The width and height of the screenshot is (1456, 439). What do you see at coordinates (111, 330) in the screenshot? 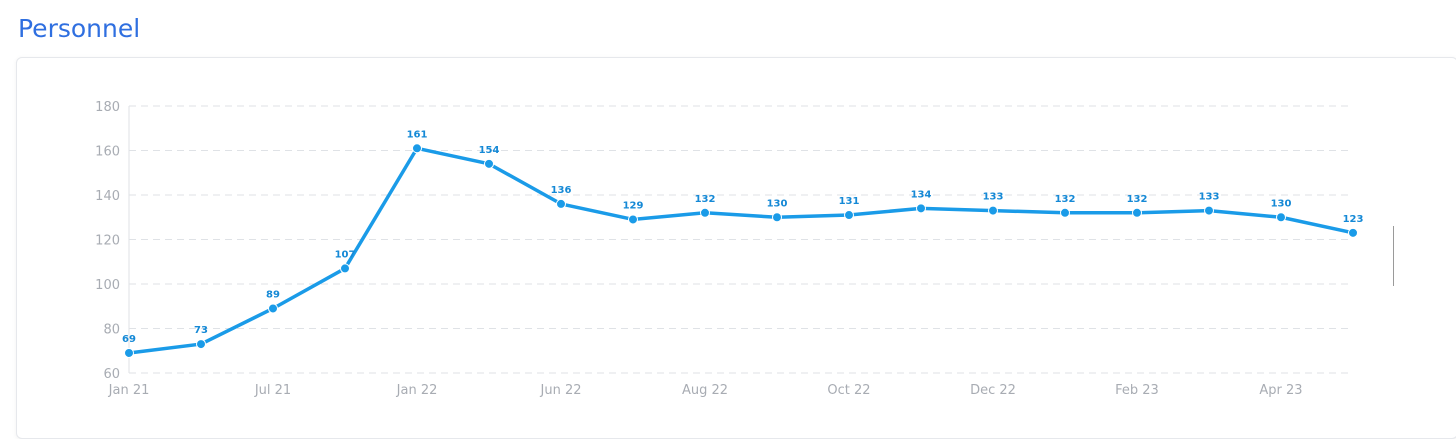
I see `y-tick-label: 80` at bounding box center [111, 330].